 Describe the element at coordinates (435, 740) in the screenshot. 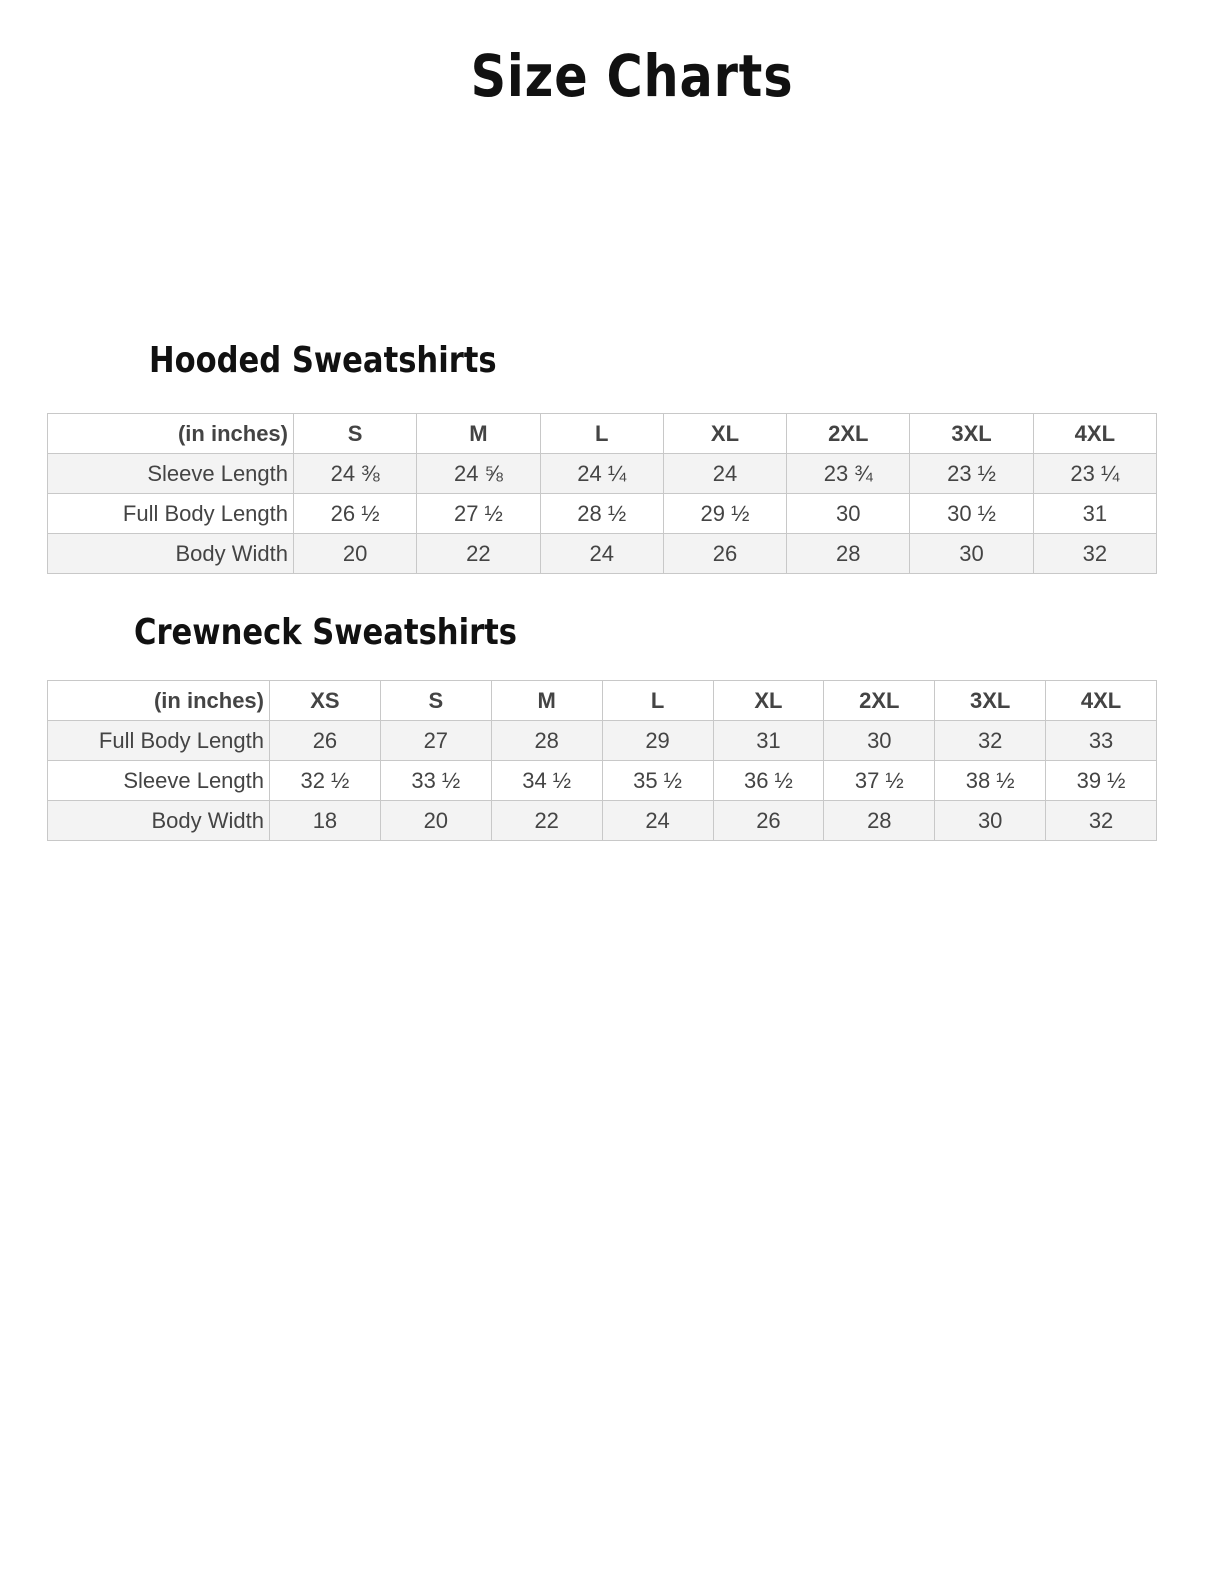

I see `table-cell: 27` at that location.